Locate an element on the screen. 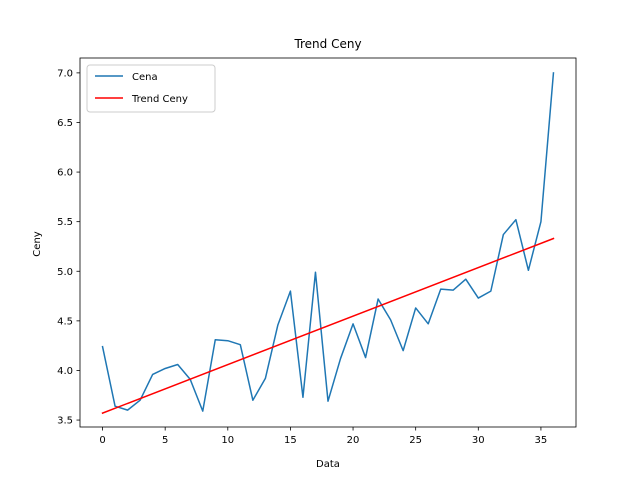  x-tick-label: 0 is located at coordinates (102, 440).